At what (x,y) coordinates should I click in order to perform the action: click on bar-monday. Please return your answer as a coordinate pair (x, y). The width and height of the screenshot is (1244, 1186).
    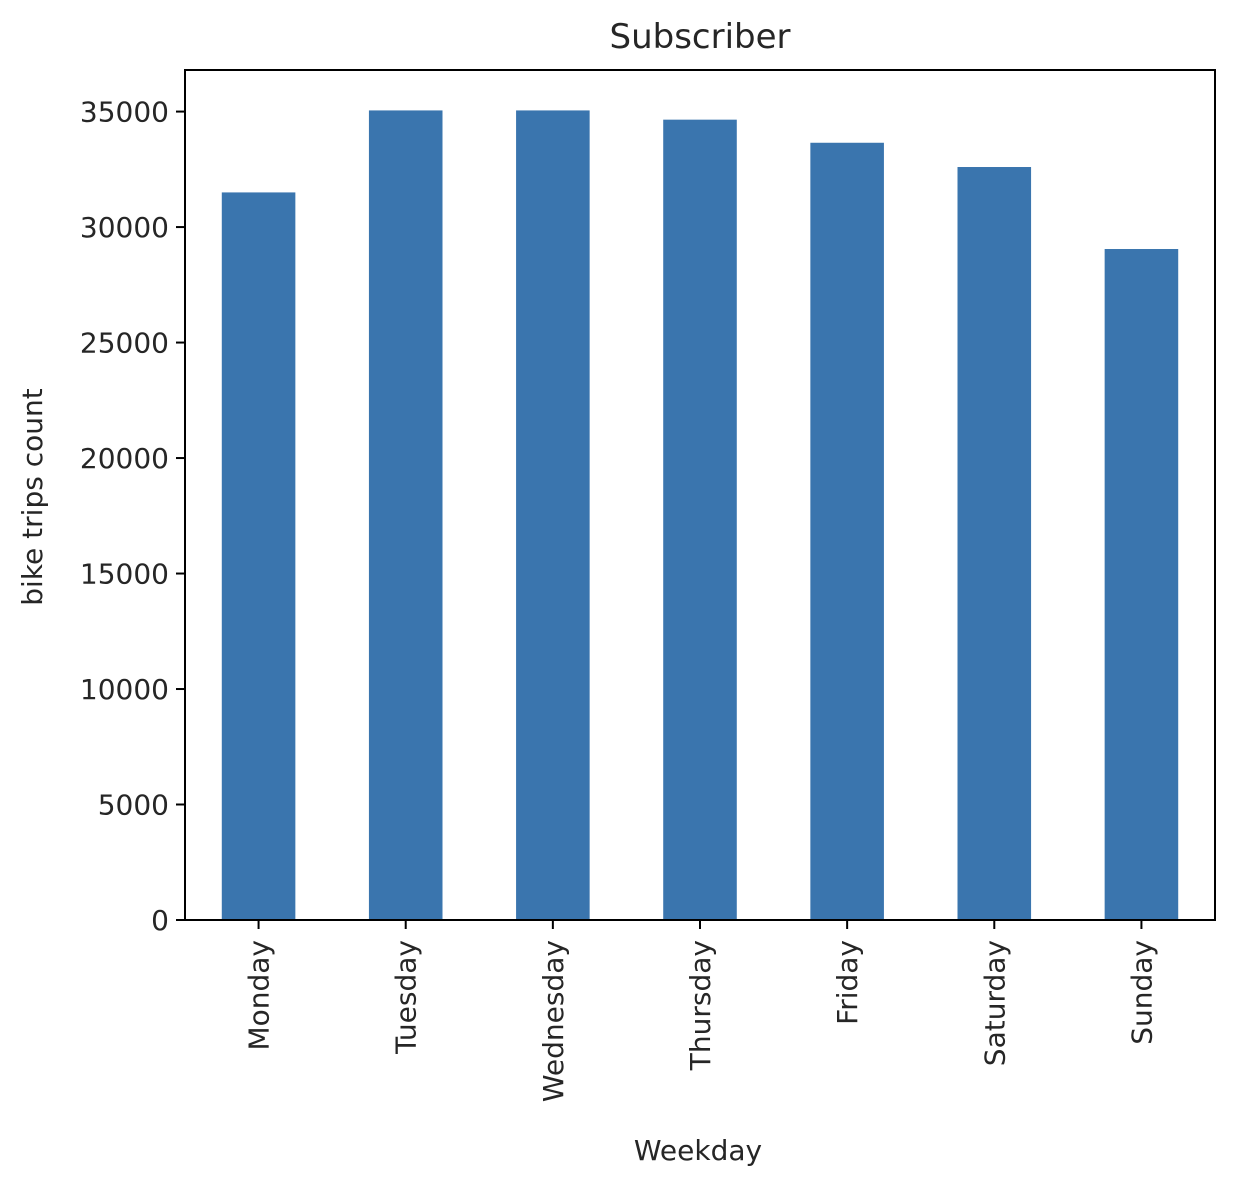
    Looking at the image, I should click on (258, 556).